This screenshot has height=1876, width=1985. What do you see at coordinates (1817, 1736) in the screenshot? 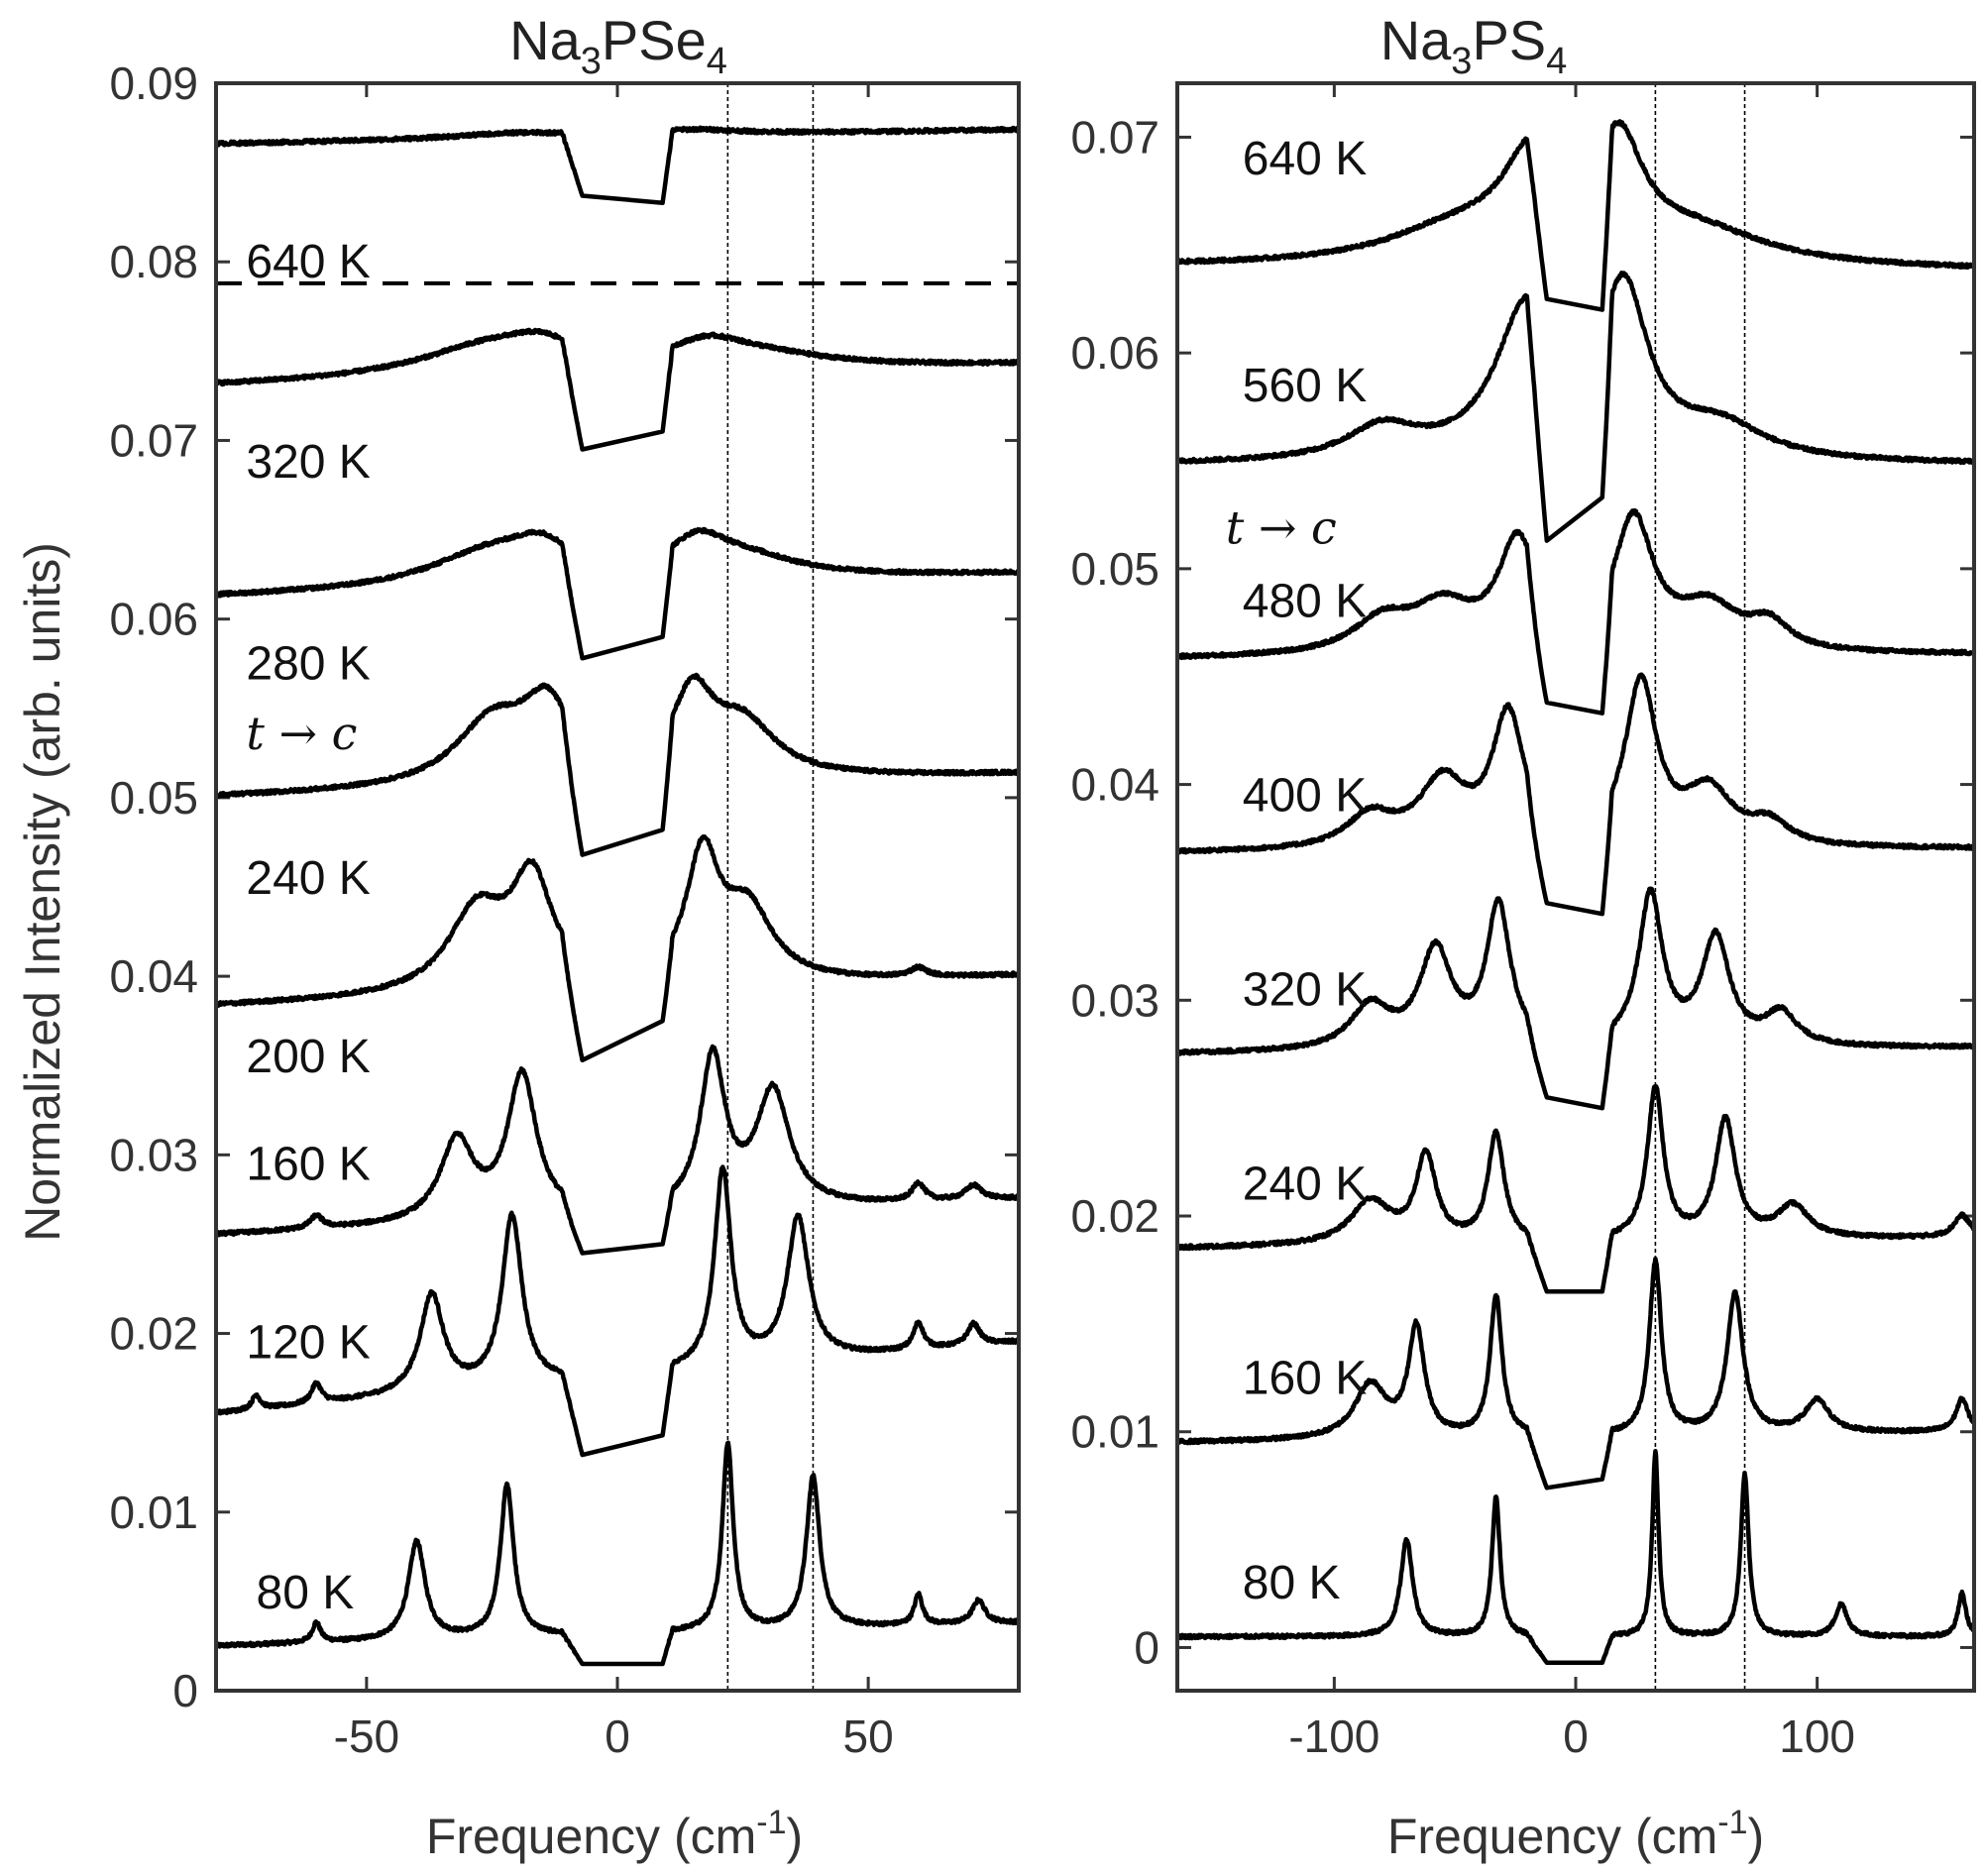
I see `x-tick-label-na3ps4-100: 100` at bounding box center [1817, 1736].